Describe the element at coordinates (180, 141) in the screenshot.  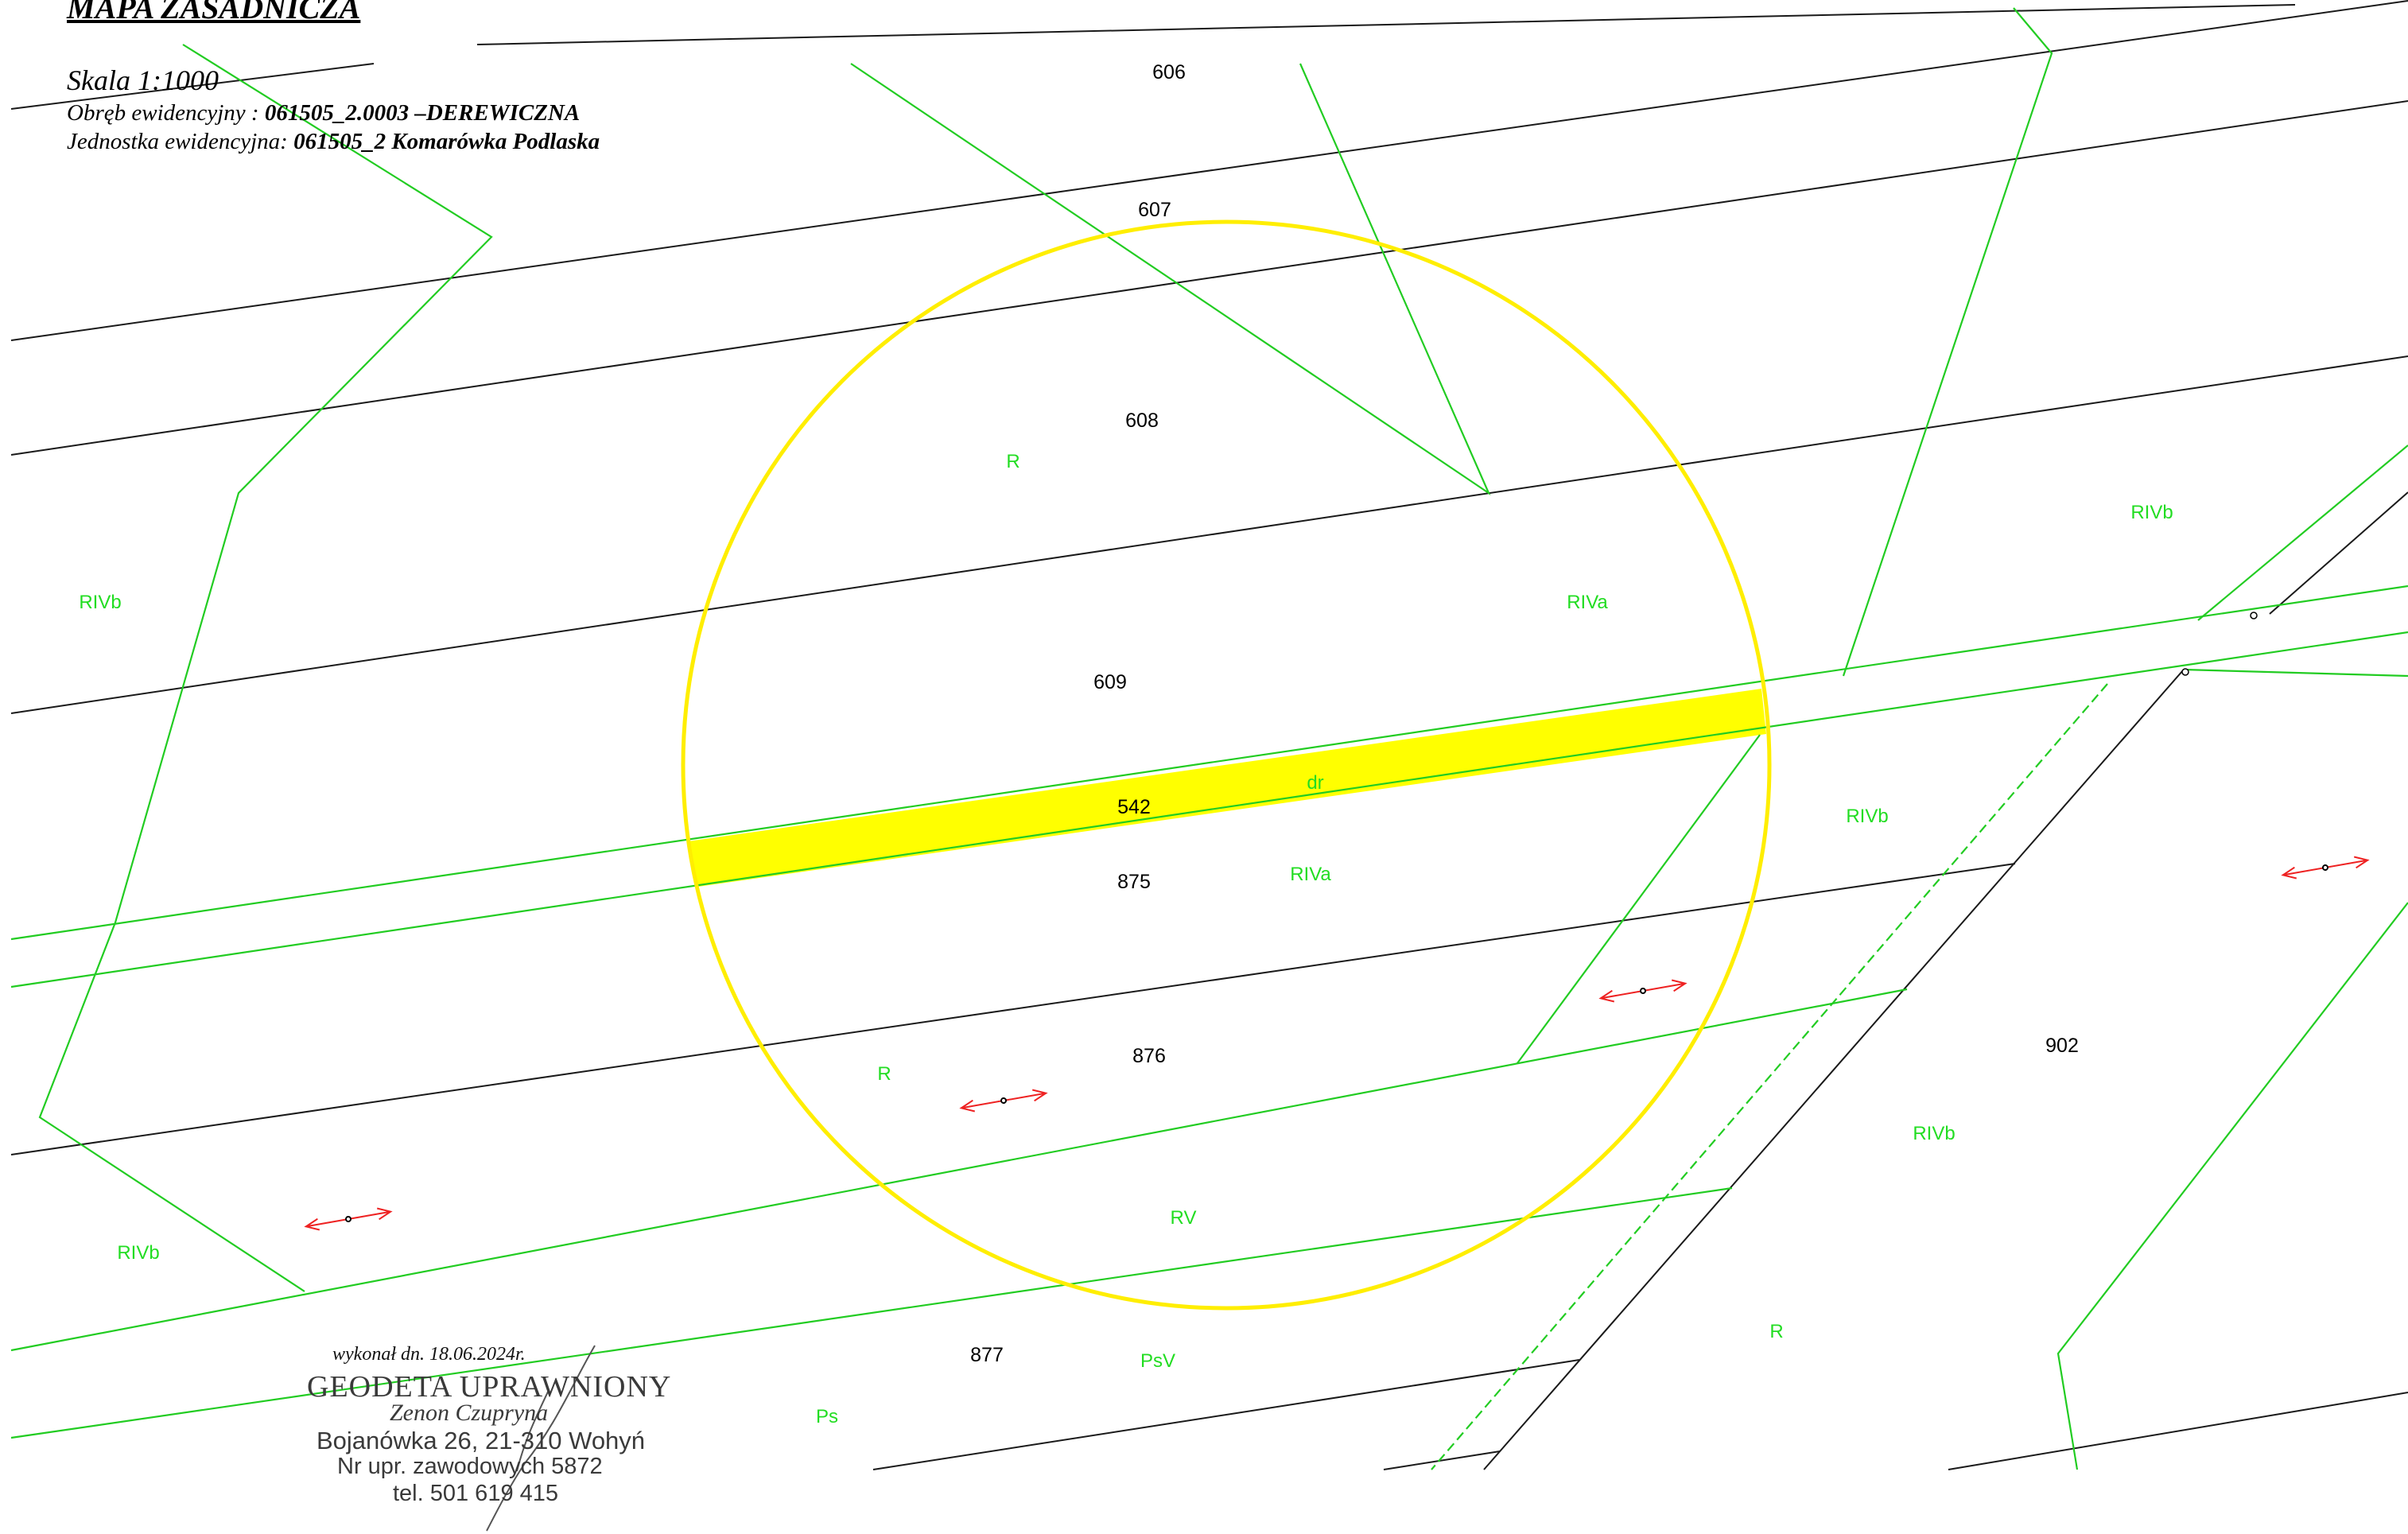
I see `cadastral-unit-label: Jednostka ewidencyjna:` at that location.